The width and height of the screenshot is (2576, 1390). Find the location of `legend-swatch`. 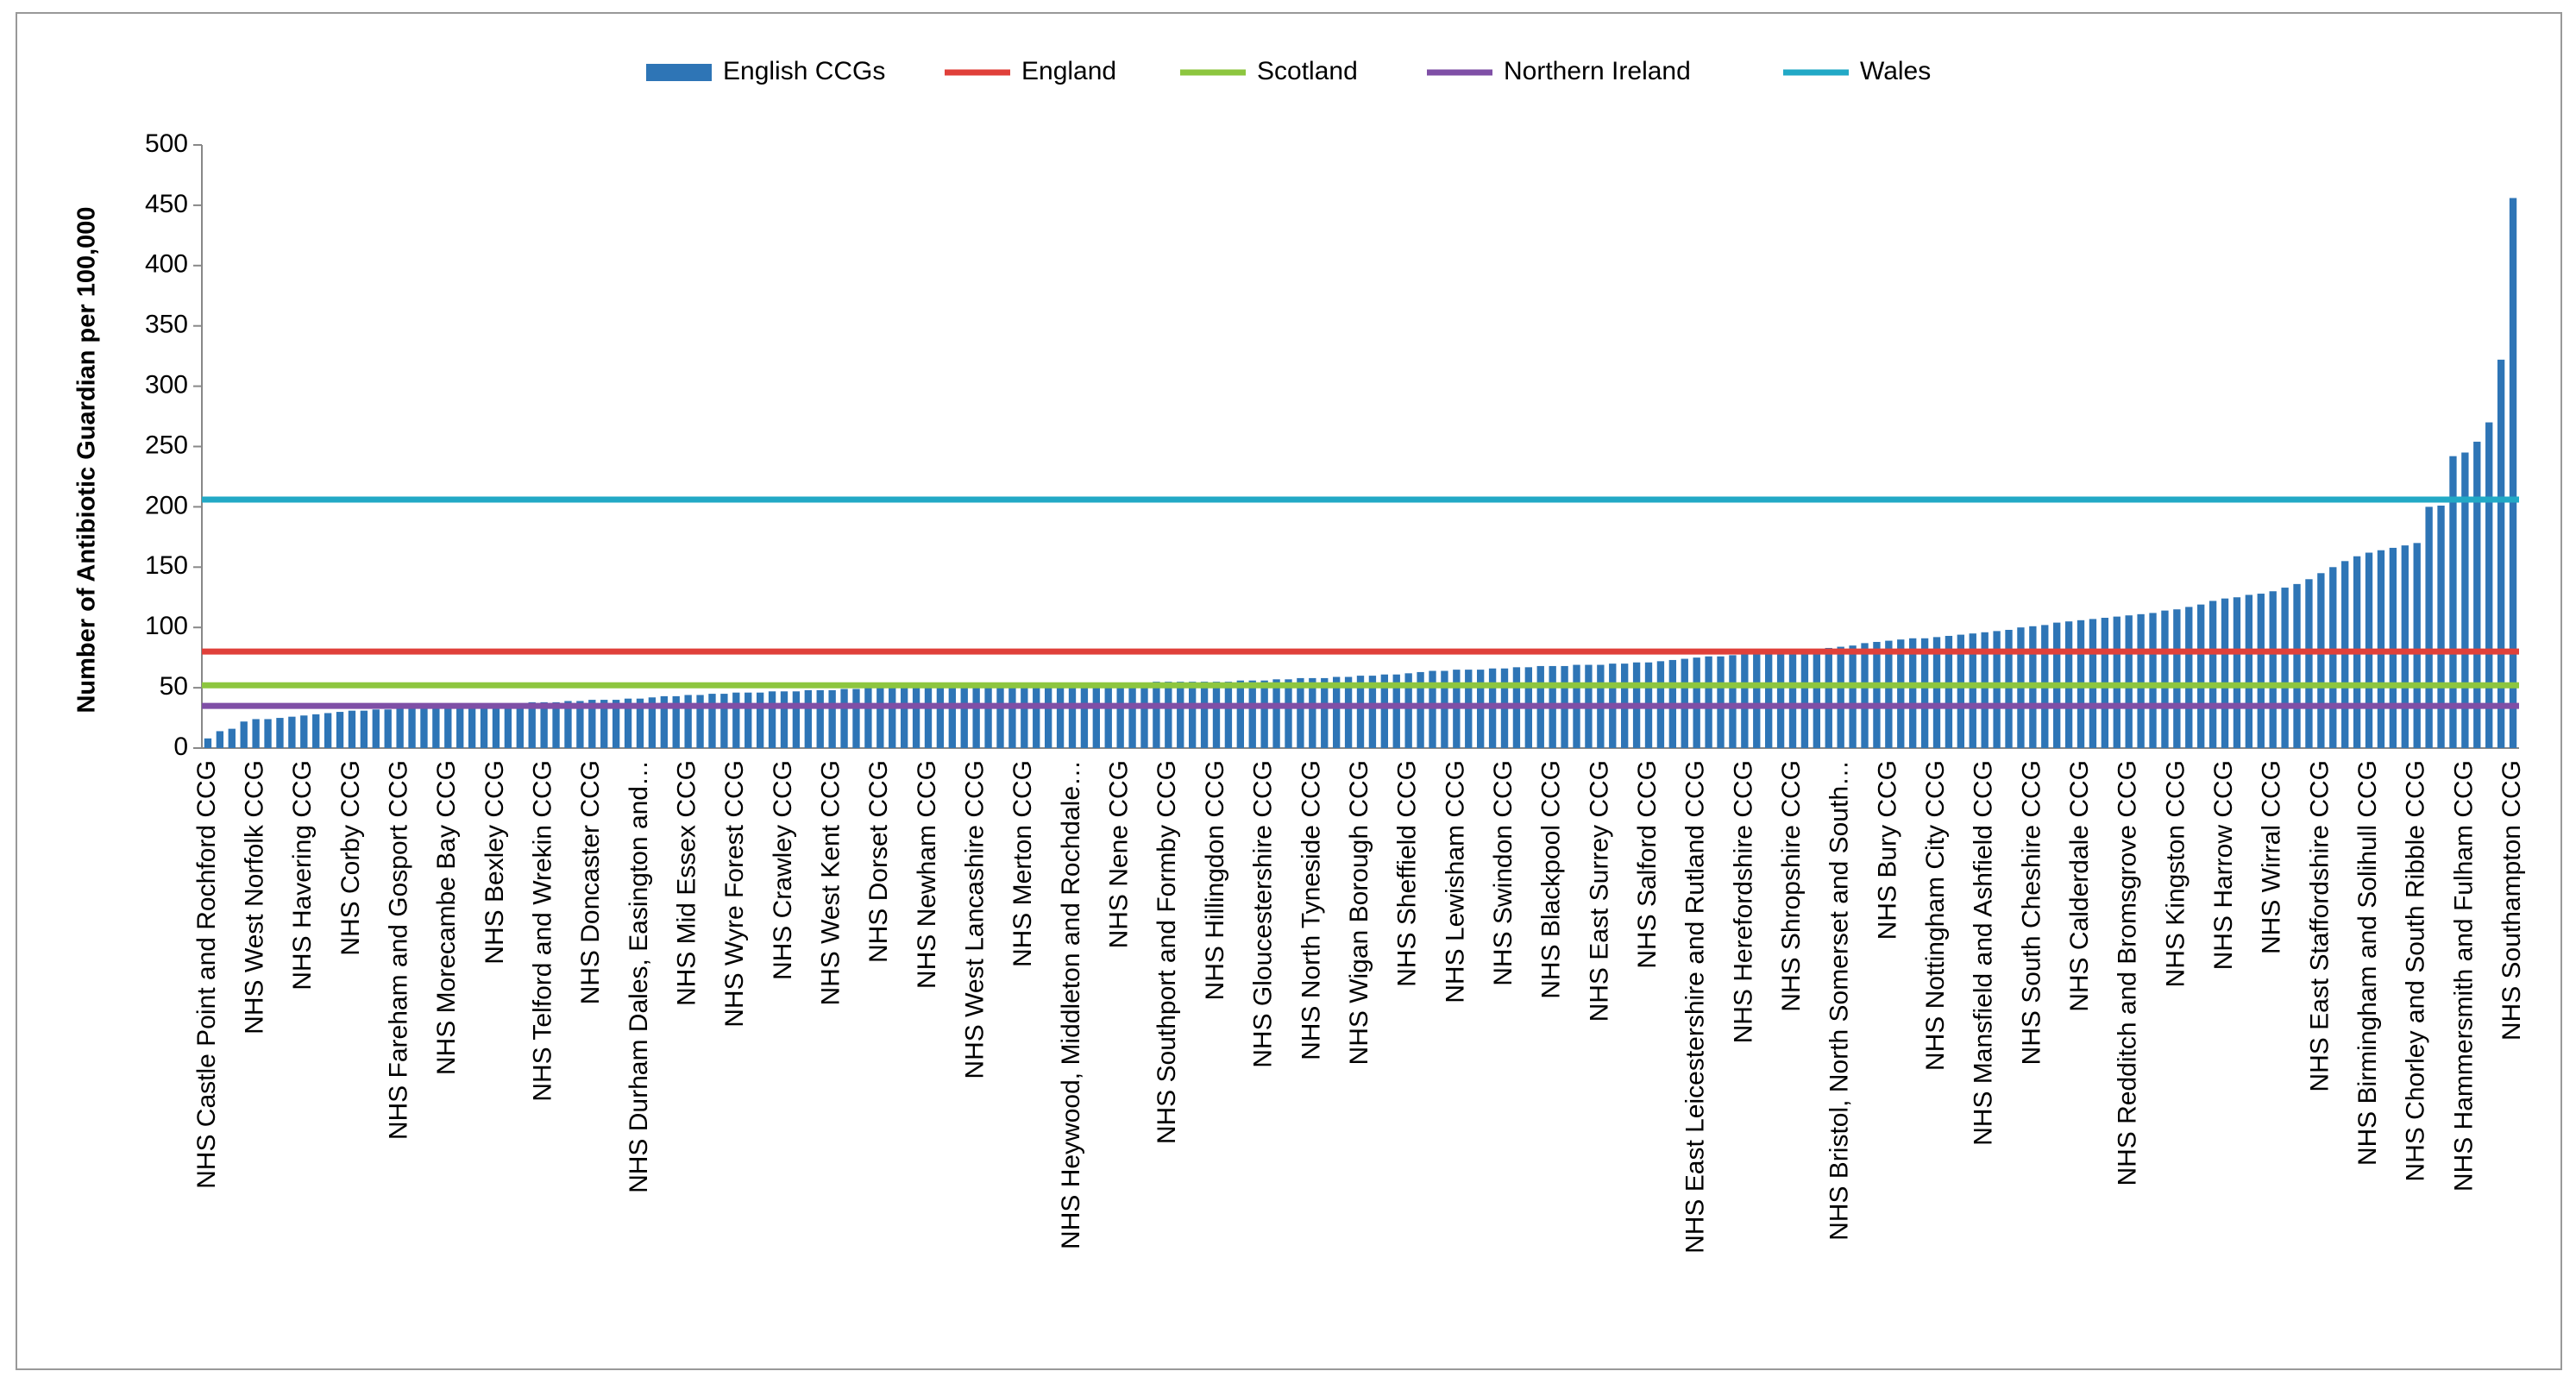

legend-swatch is located at coordinates (679, 72).